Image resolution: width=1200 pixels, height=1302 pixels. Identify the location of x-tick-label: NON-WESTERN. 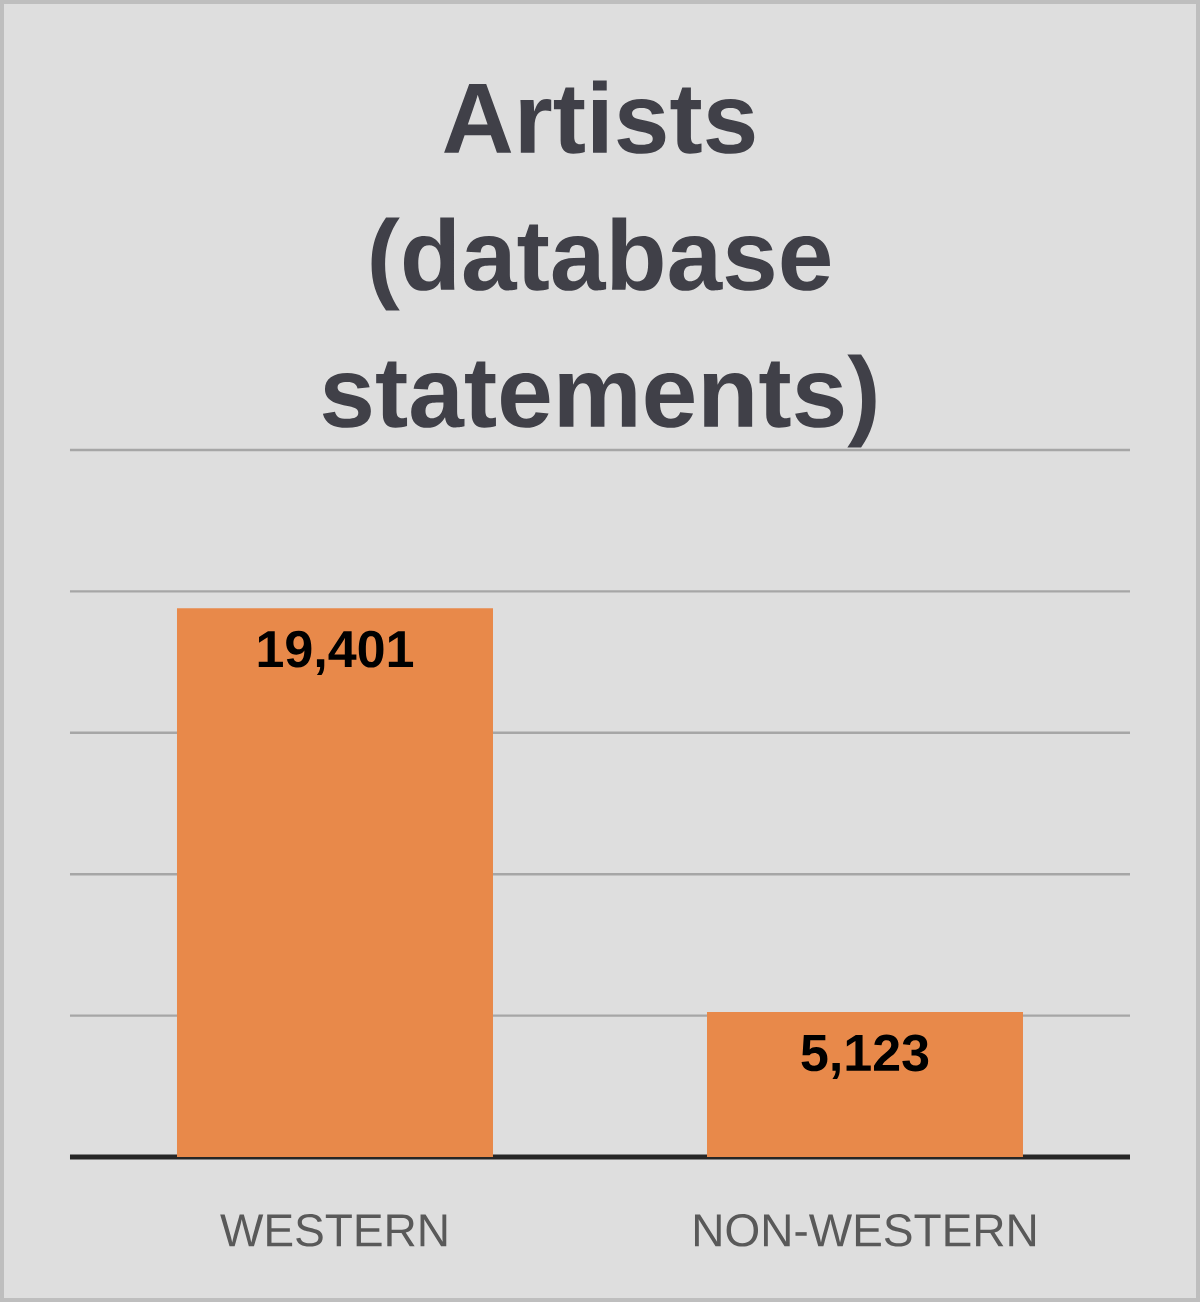
(865, 1230).